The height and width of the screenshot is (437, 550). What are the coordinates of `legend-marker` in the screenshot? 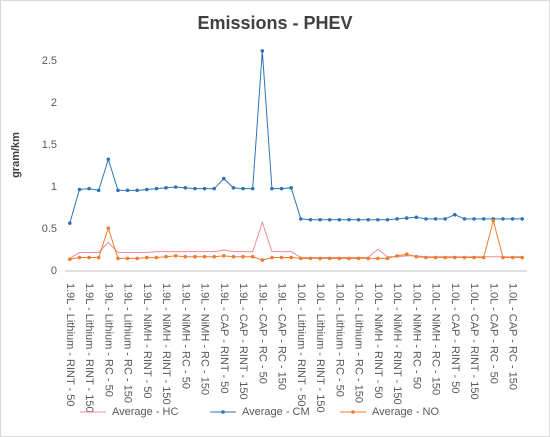 It's located at (223, 412).